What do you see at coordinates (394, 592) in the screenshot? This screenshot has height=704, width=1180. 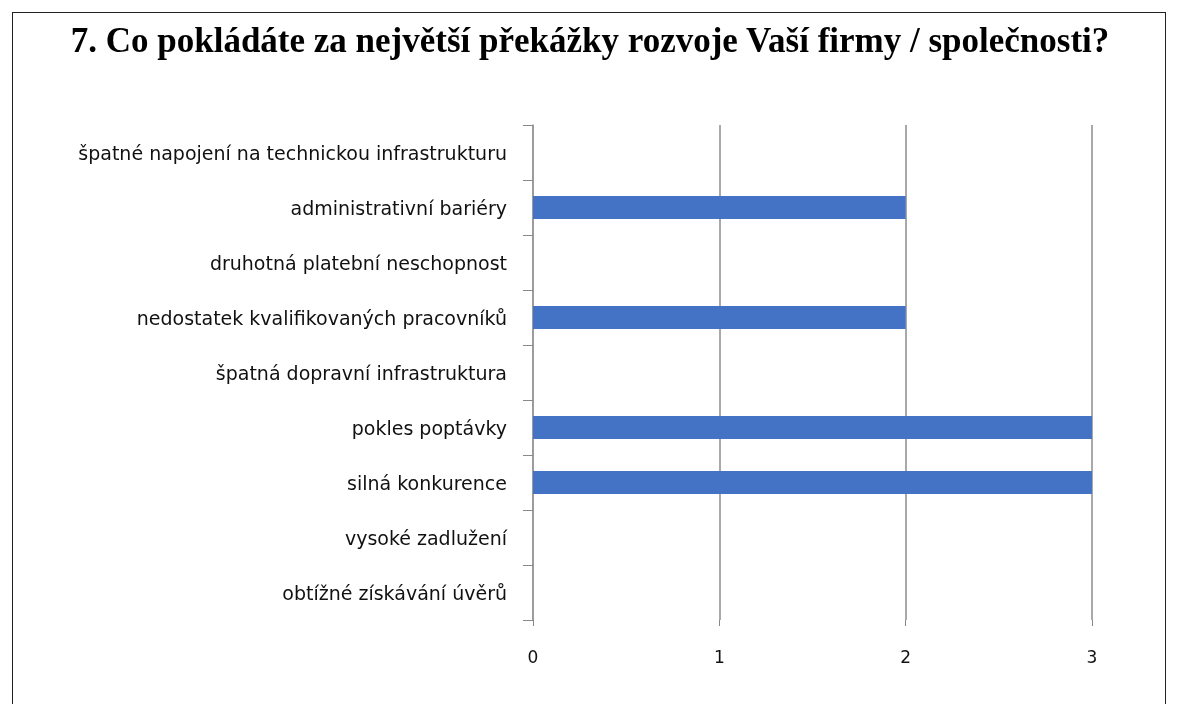 I see `y-tick-label: obtížné získávání úvěrů` at bounding box center [394, 592].